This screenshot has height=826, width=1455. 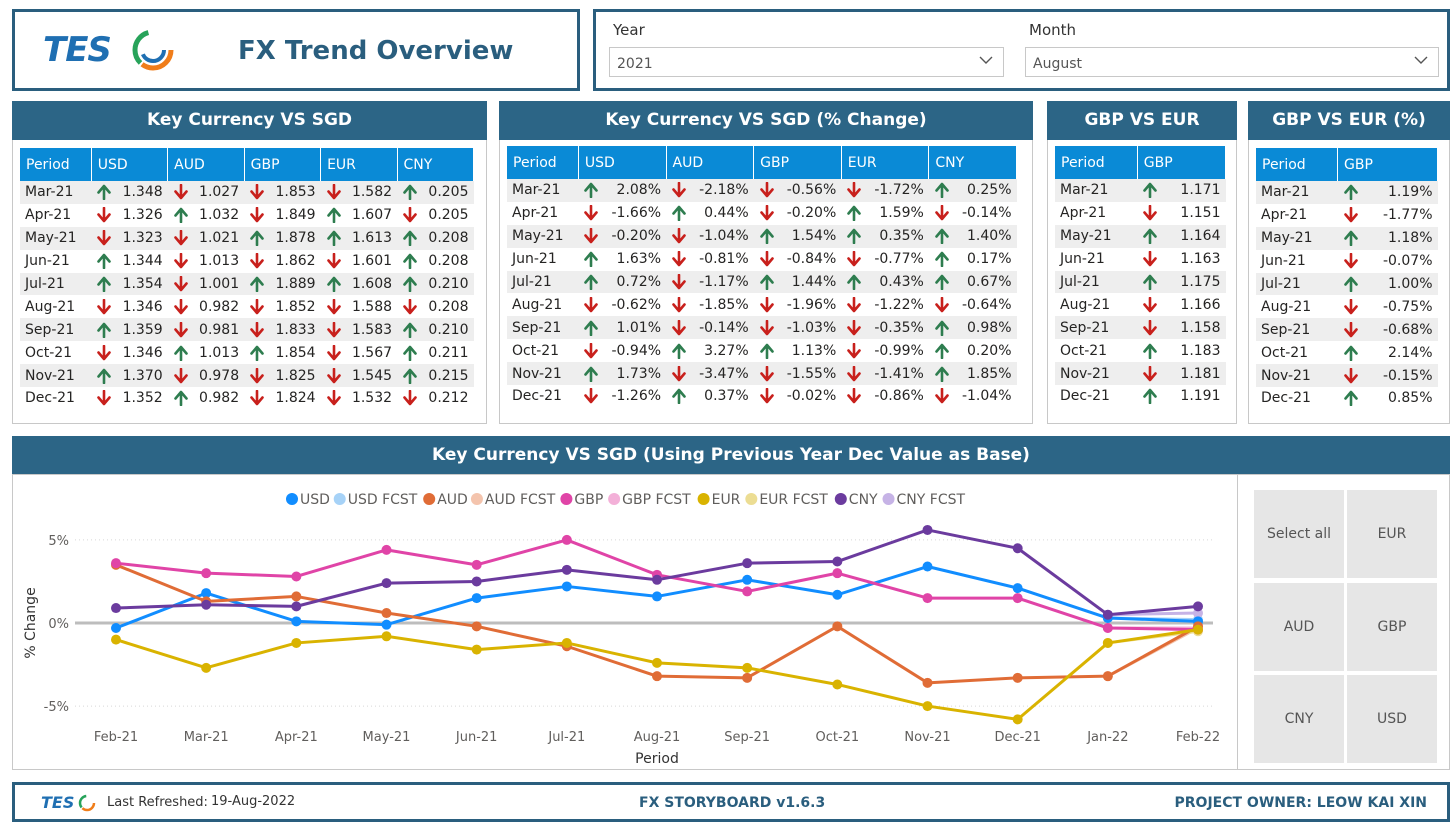 I want to click on value-cell: 1.348, so click(x=129, y=192).